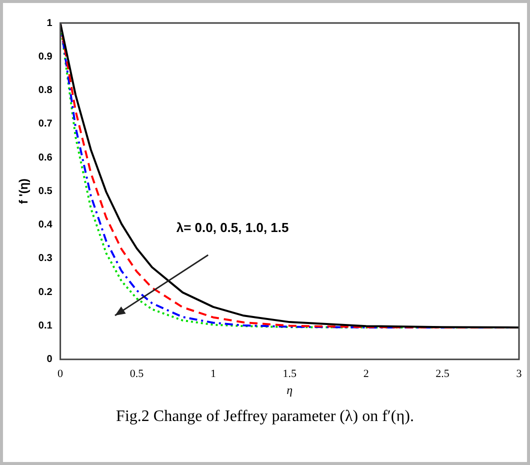  Describe the element at coordinates (290, 374) in the screenshot. I see `x-tick-label: 1.5` at that location.